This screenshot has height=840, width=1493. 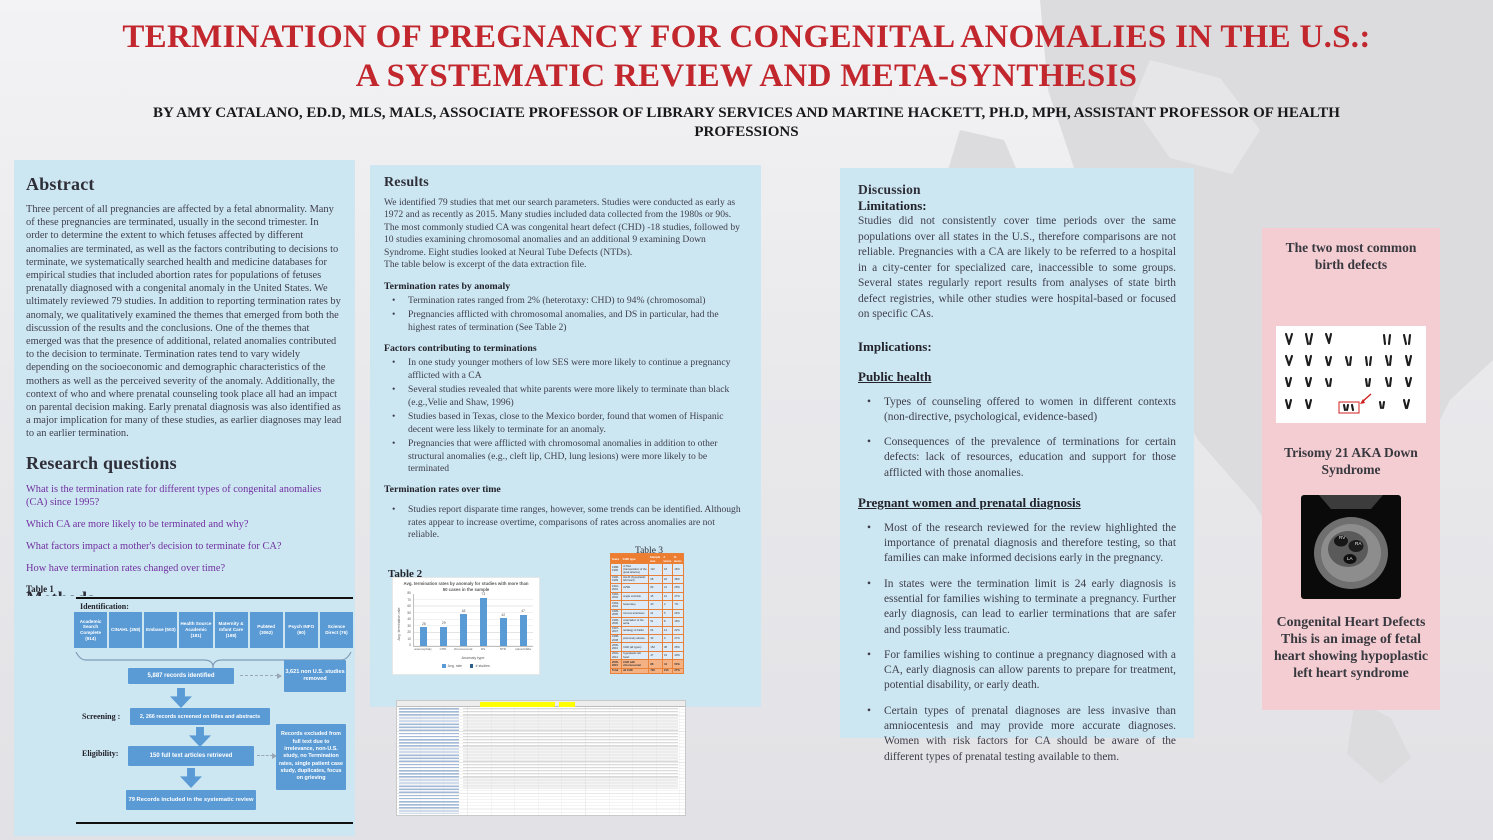 I want to click on table-cell: 24%, so click(x=678, y=613).